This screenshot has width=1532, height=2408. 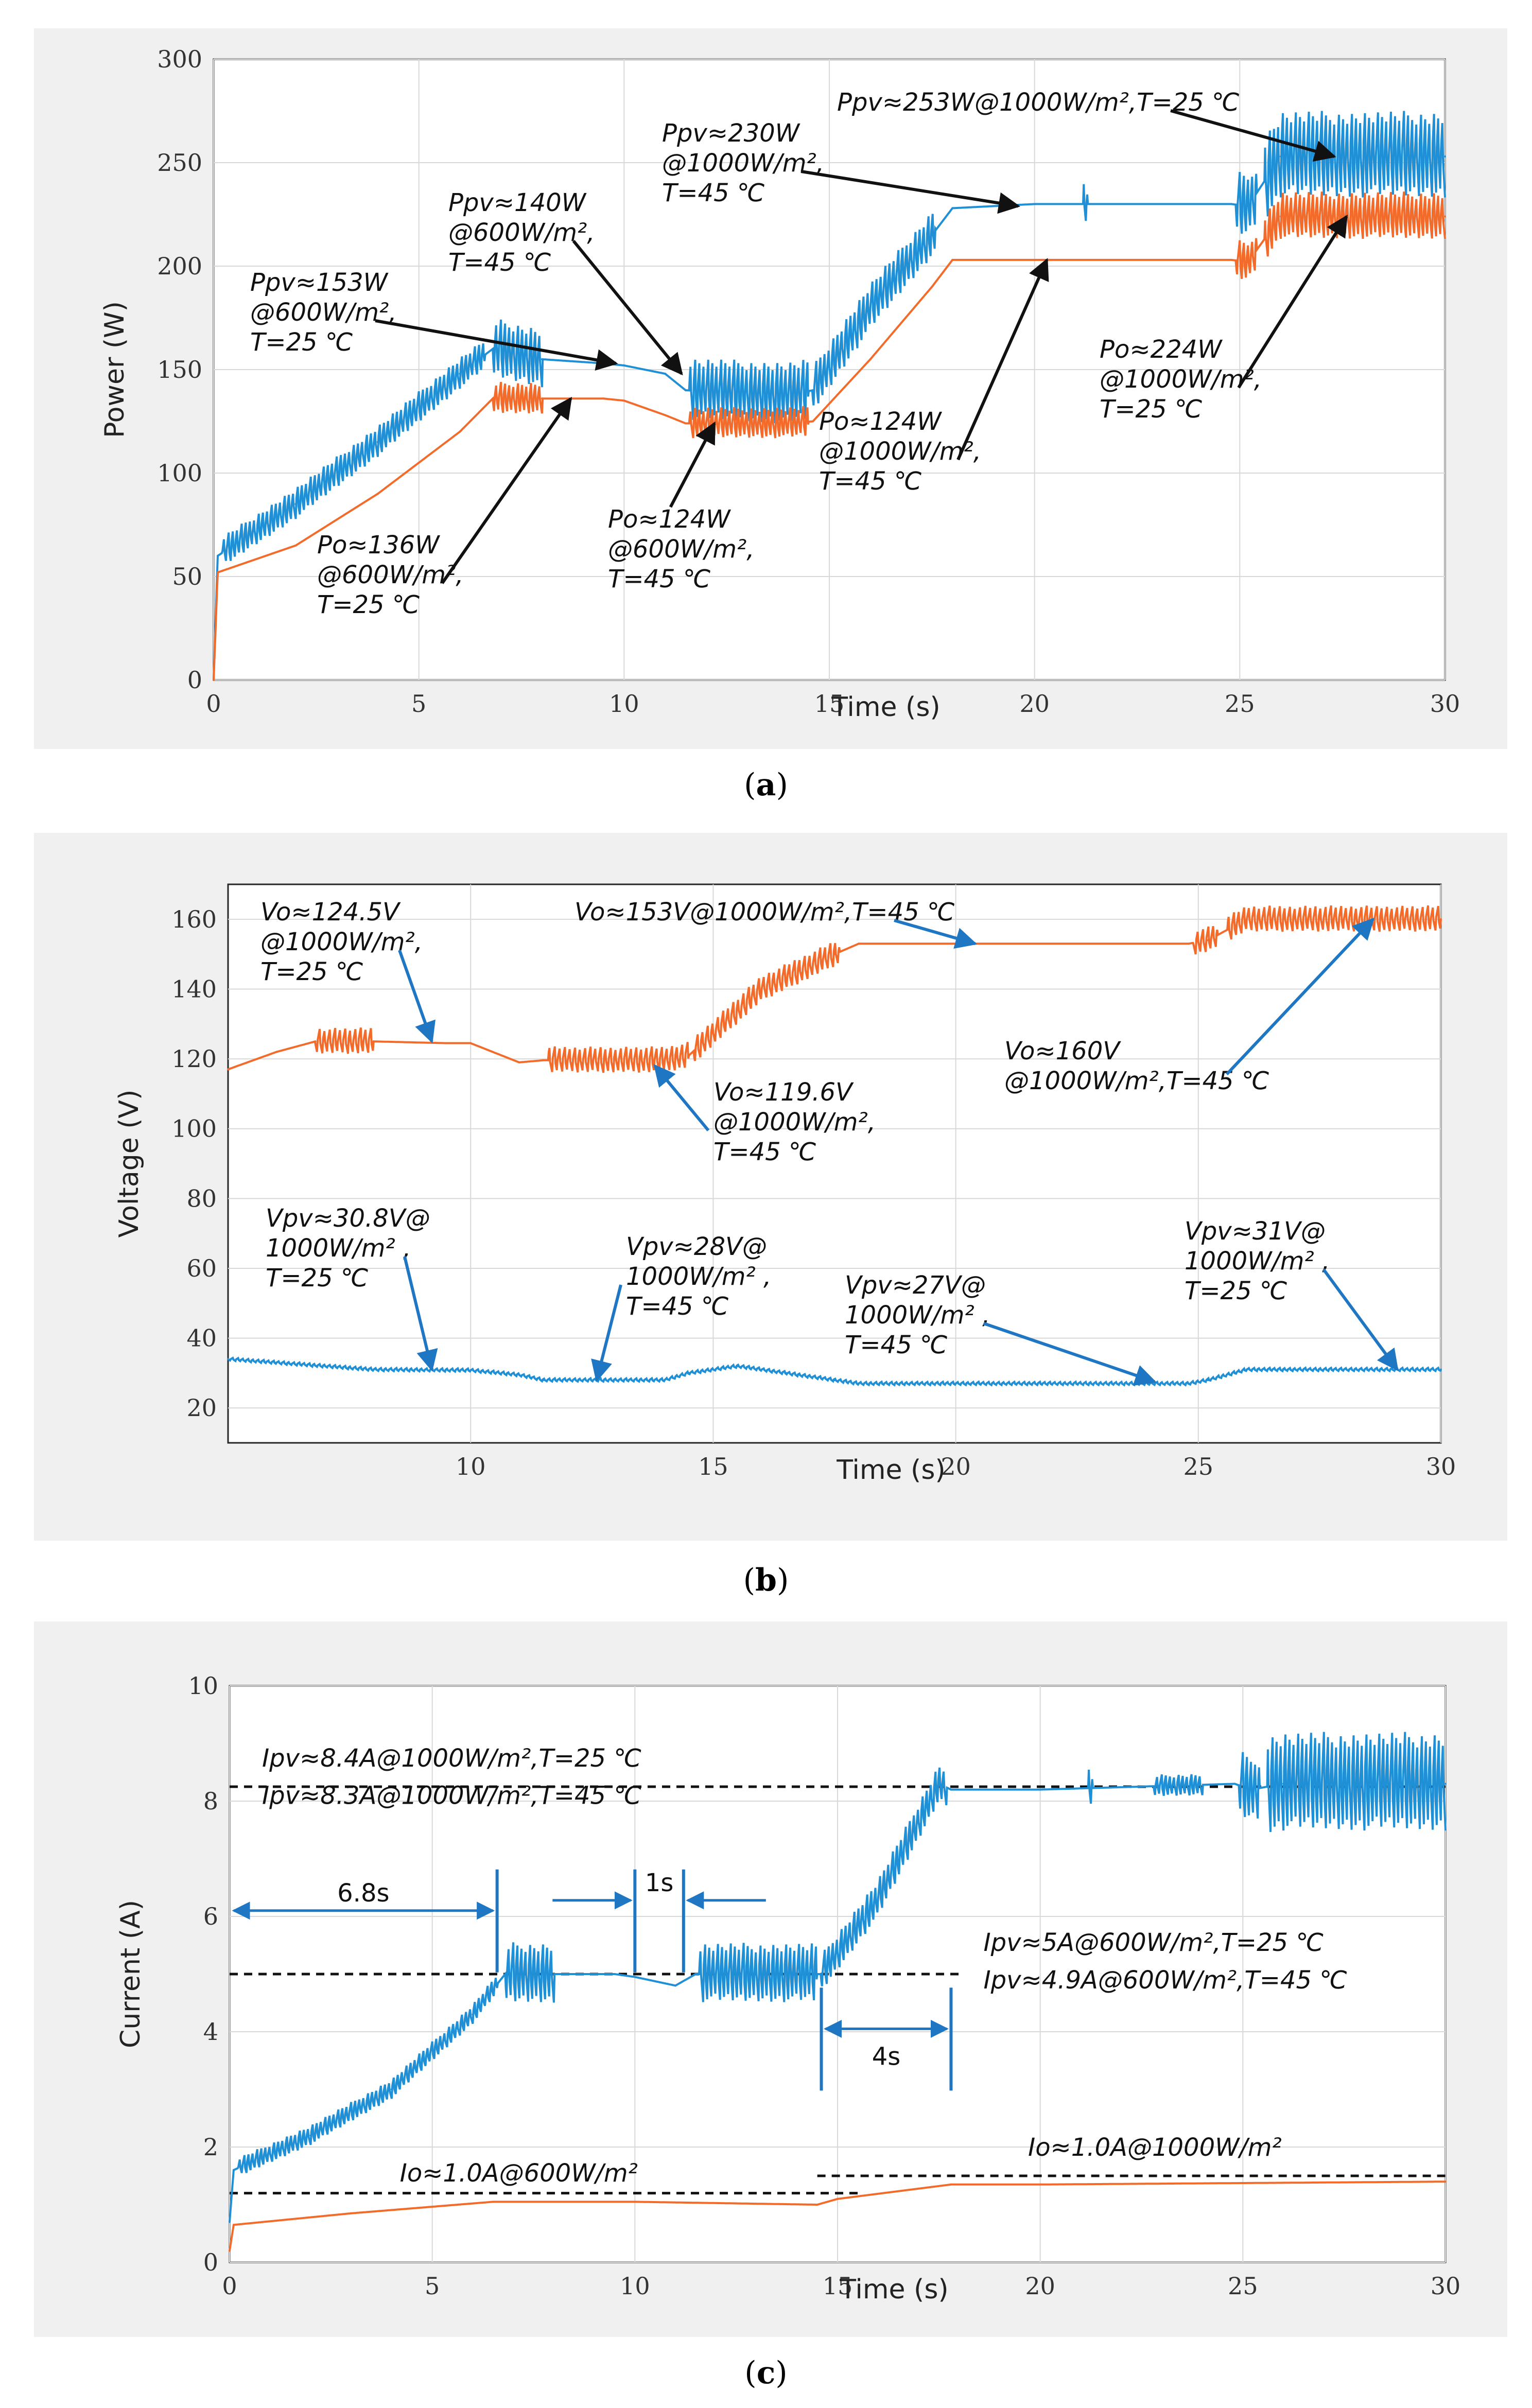 I want to click on annotation-text: Po≈136W @600W/m², T=25 ℃, so click(x=390, y=575).